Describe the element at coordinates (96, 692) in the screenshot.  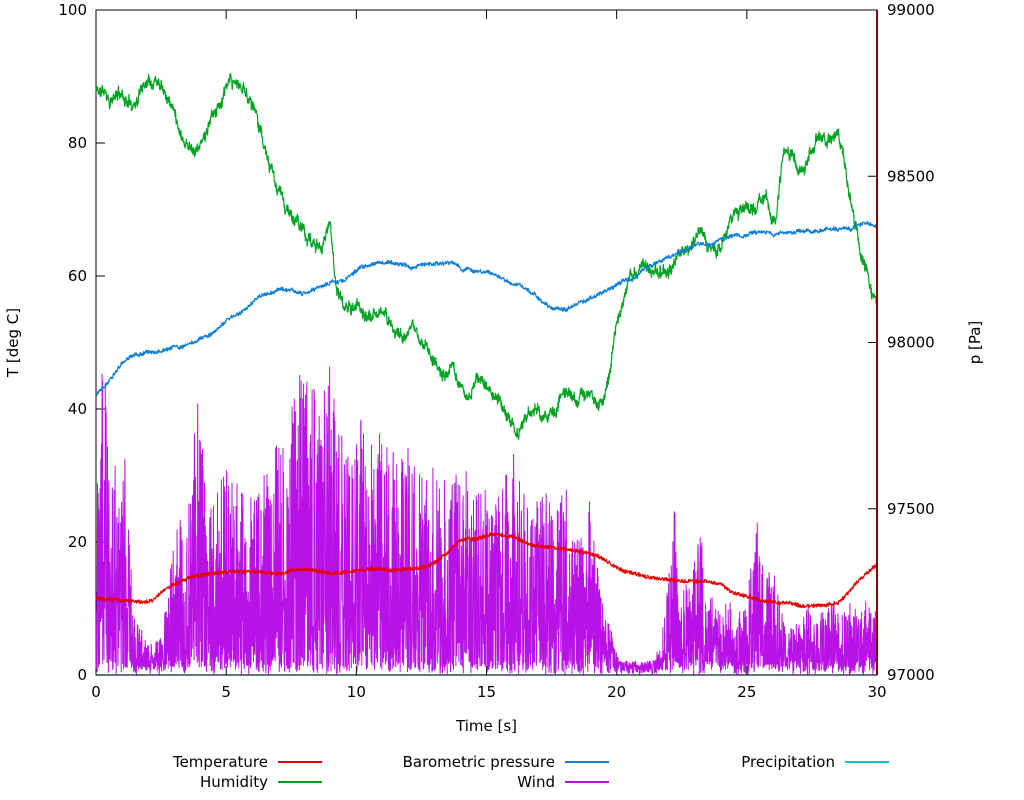
I see `x-axis-tick-label: 0` at that location.